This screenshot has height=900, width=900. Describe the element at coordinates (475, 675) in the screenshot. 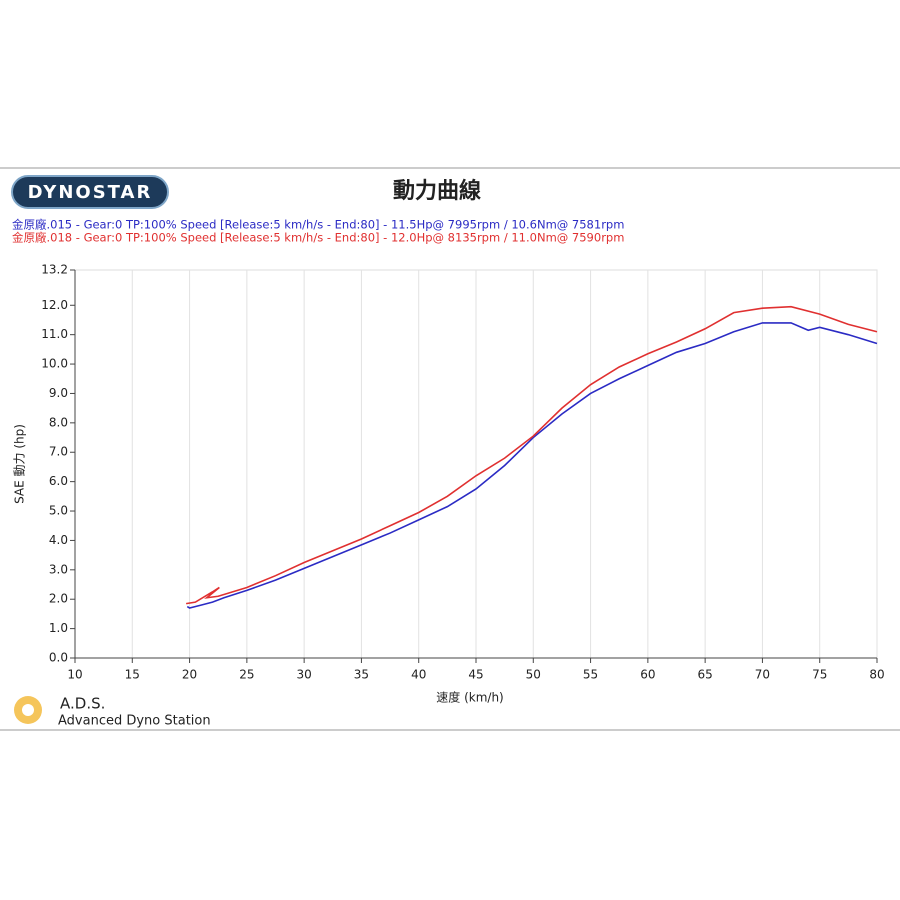

I see `x-tick-label: 45` at that location.